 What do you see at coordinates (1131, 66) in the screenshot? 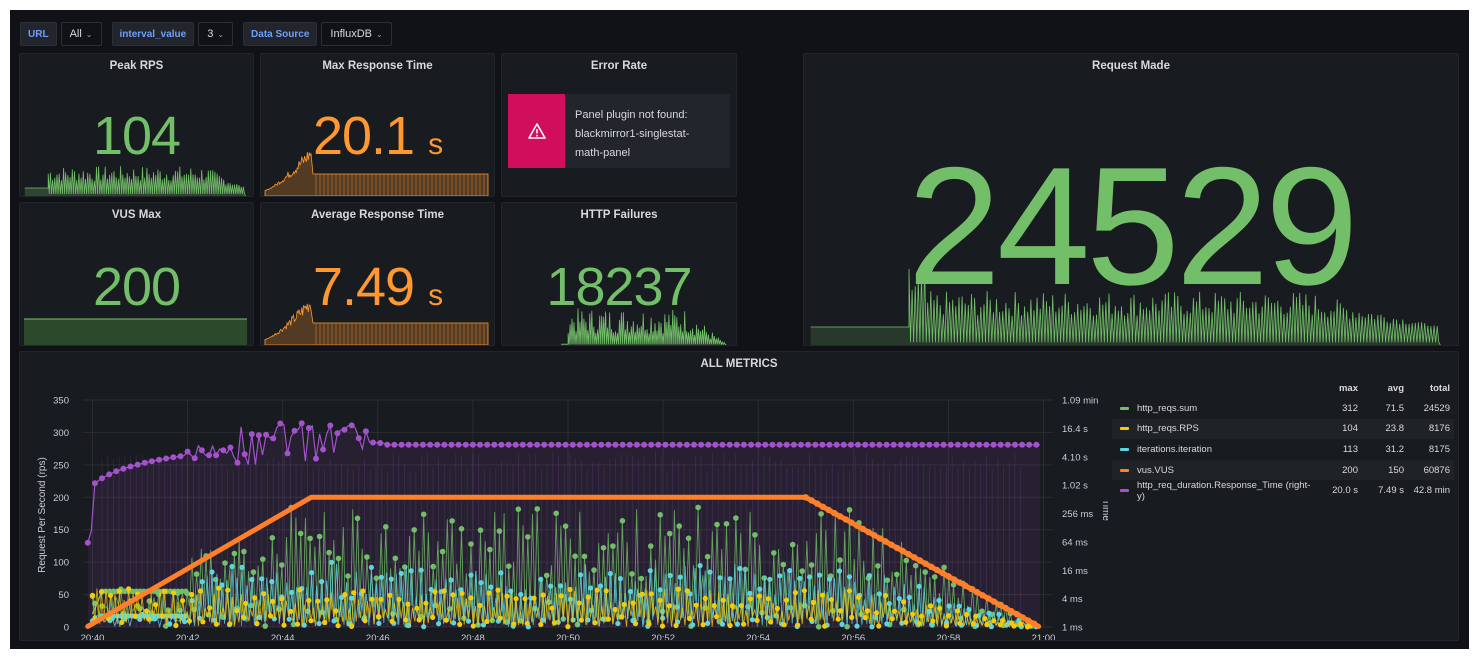
I see `panel-title: Request Made` at bounding box center [1131, 66].